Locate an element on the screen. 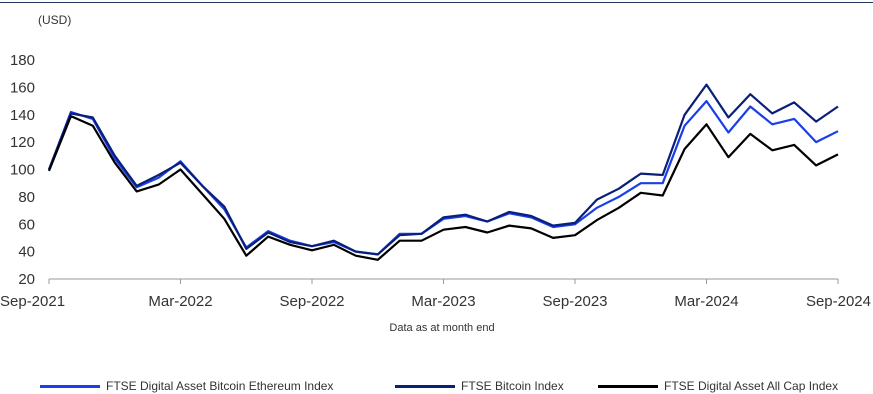 This screenshot has height=394, width=873. legend-item-all-cap: FTSE Digital Asset All Cap Index is located at coordinates (718, 386).